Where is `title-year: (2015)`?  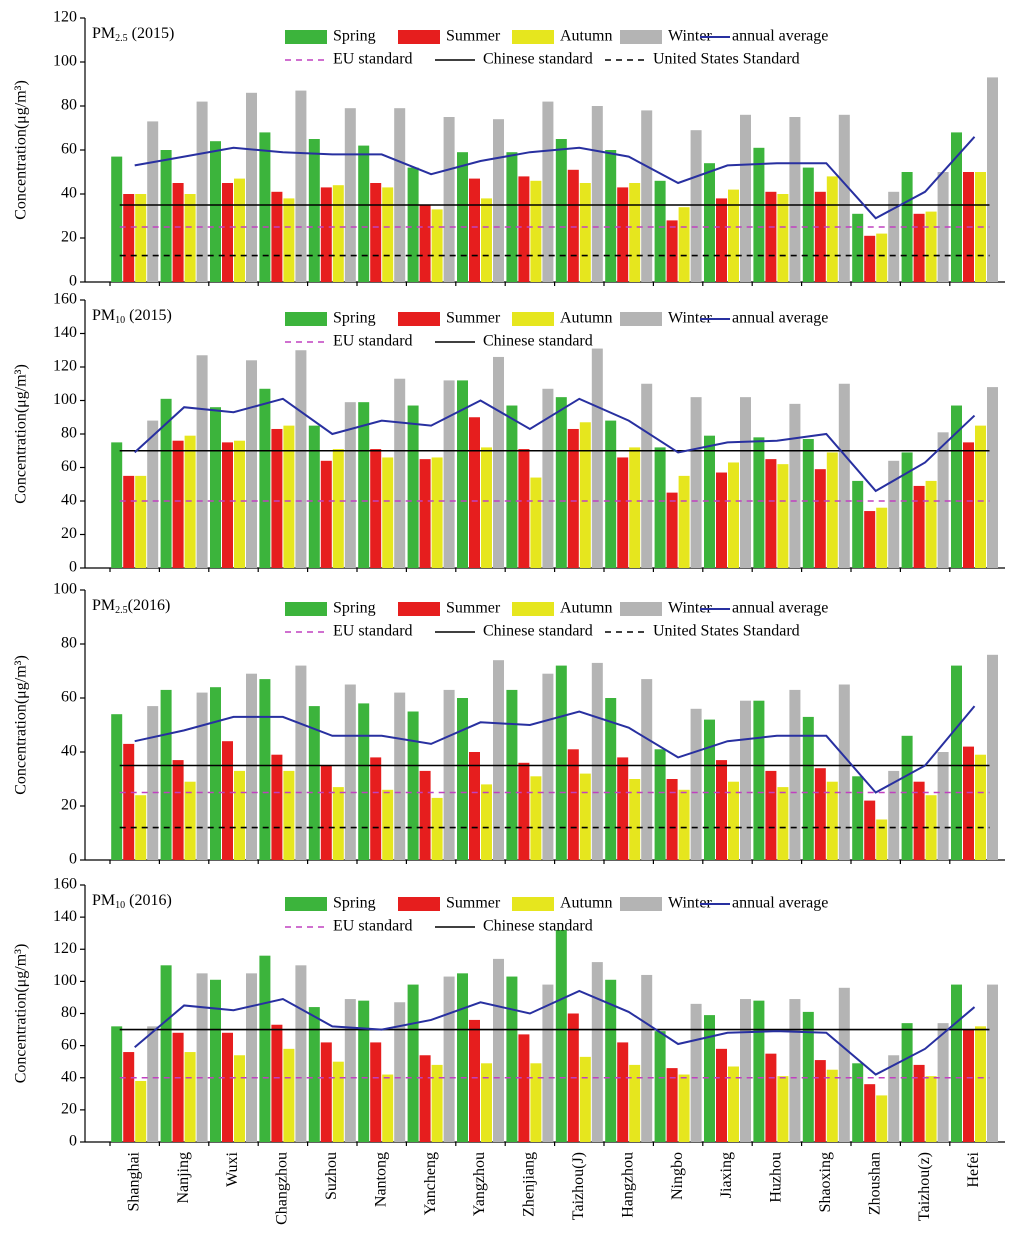 title-year: (2015) is located at coordinates (151, 33).